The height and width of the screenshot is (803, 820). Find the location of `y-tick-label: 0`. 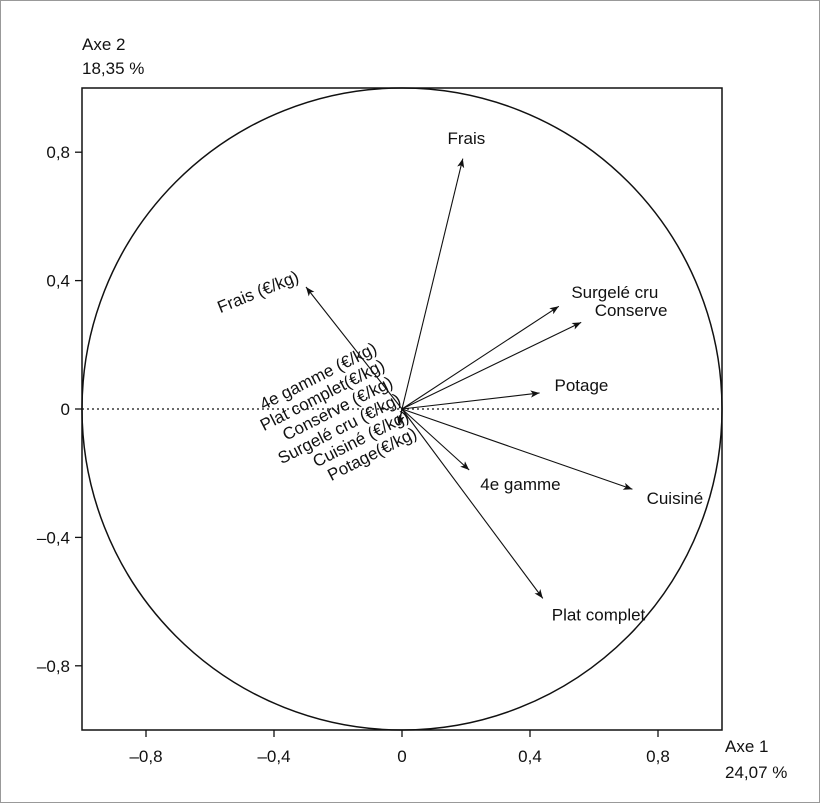

y-tick-label: 0 is located at coordinates (65, 409).